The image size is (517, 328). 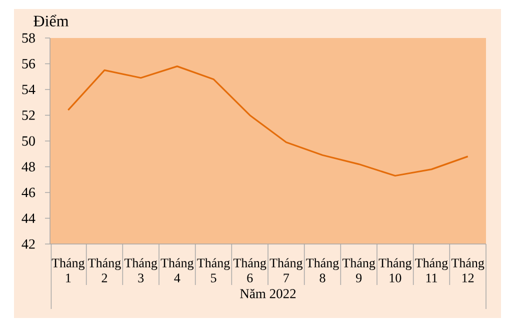 I want to click on x-tick-label: Tháng 12, so click(x=467, y=270).